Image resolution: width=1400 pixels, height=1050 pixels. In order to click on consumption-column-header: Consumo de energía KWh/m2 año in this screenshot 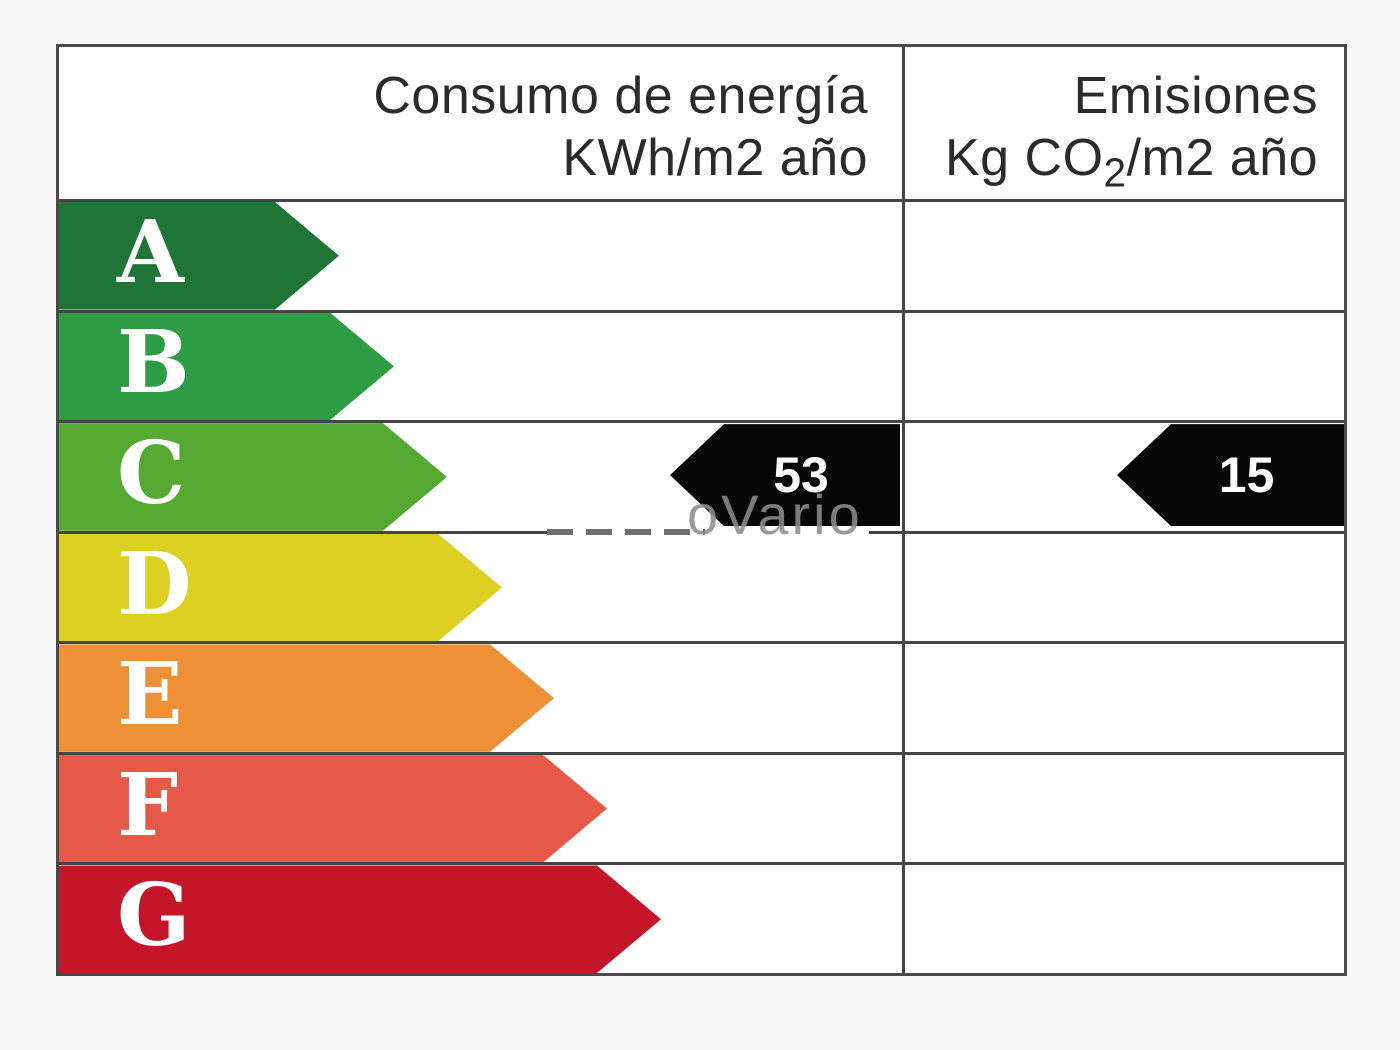, I will do `click(480, 123)`.